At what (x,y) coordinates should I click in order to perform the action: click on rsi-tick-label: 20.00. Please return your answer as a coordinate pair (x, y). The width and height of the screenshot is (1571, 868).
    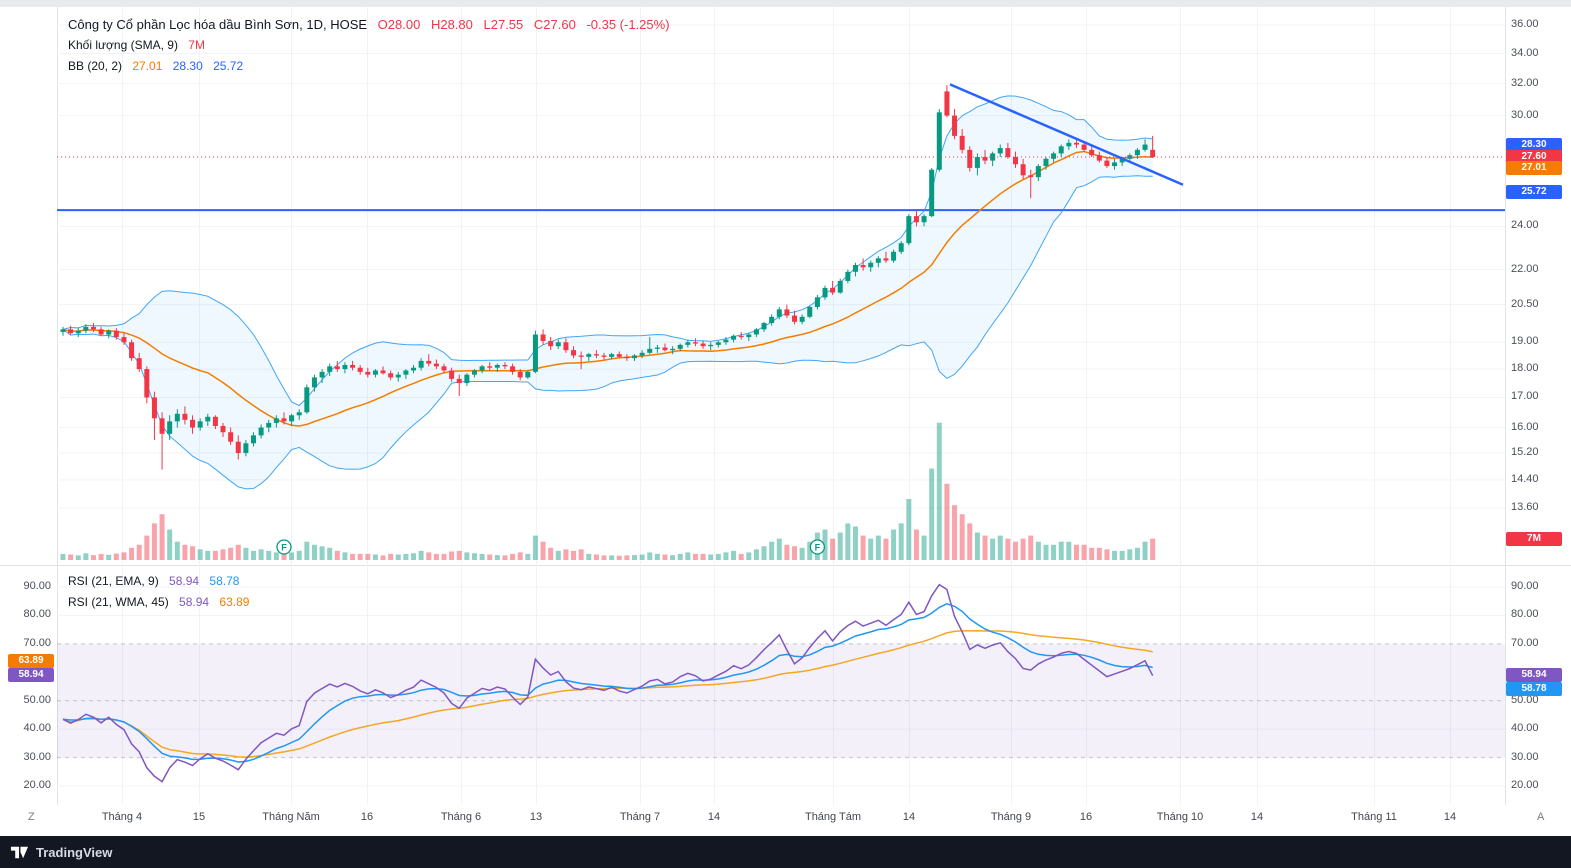
    Looking at the image, I should click on (37, 785).